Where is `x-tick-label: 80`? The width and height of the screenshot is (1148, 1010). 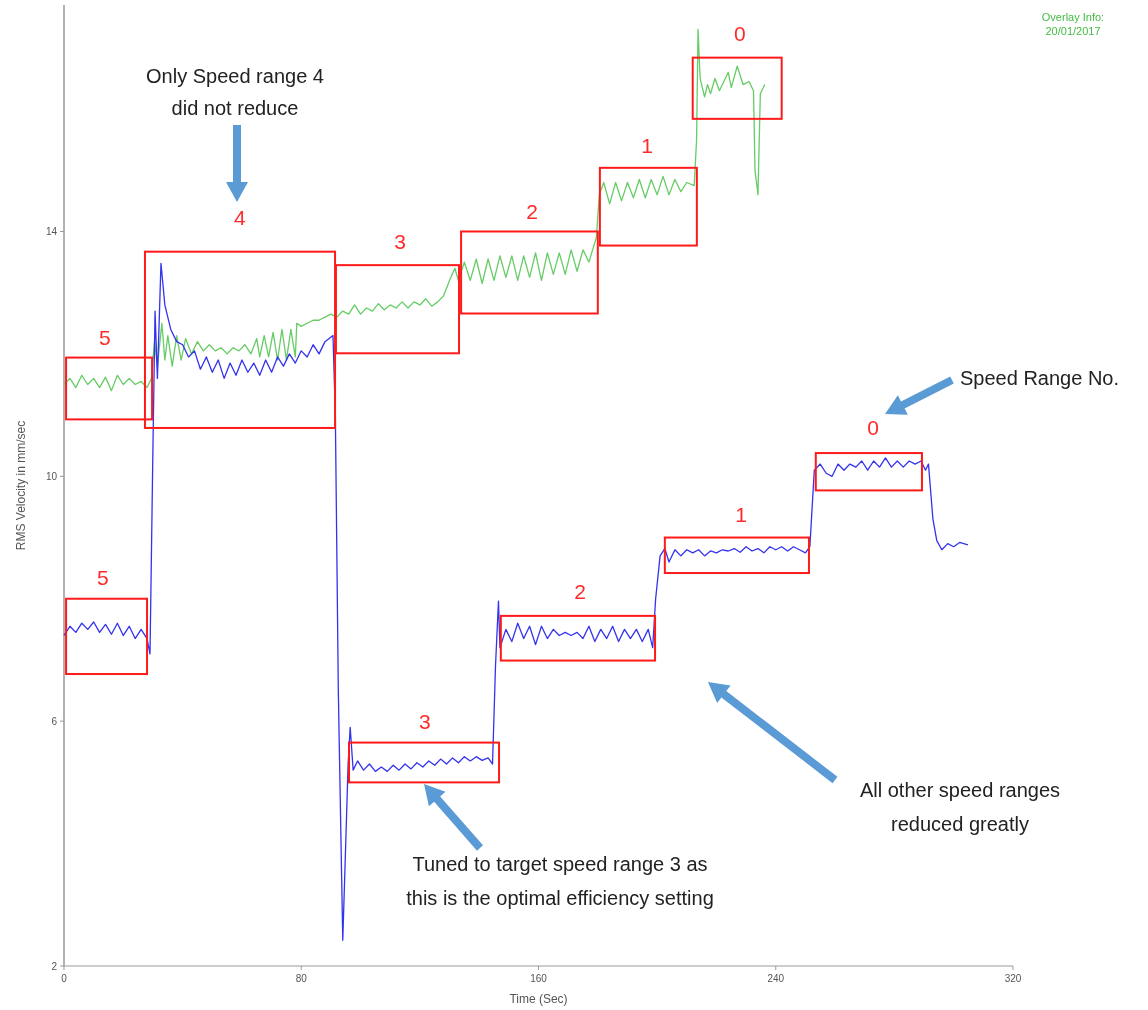
x-tick-label: 80 is located at coordinates (301, 978).